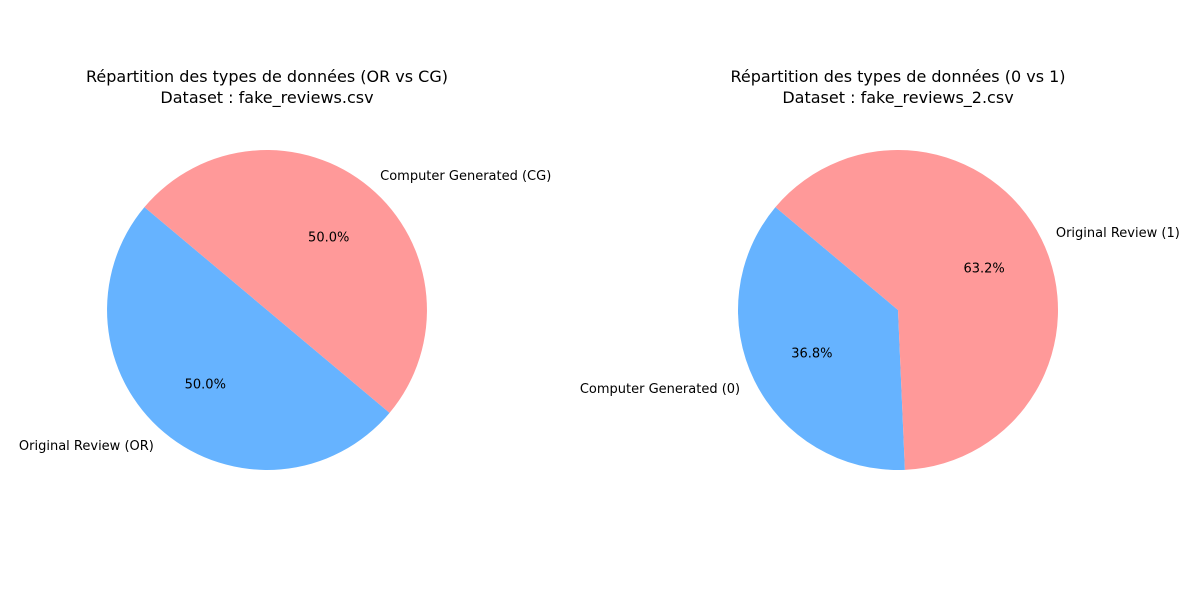 This screenshot has height=600, width=1200. I want to click on chart-2-category-label-2: Original Review (1), so click(1118, 233).